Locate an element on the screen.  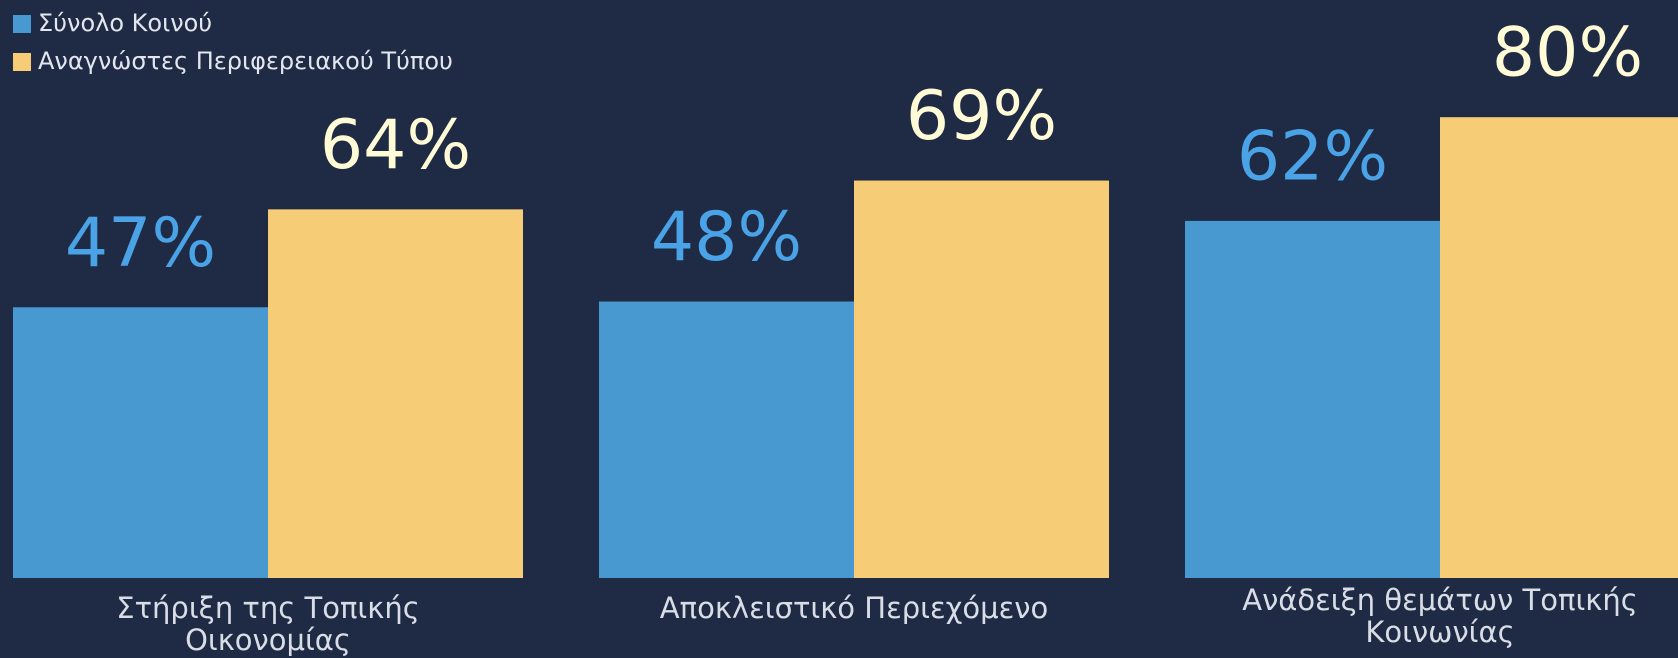
x-tick-label: Ανάδειξη θεμάτων Τοπικής Κοινωνίας is located at coordinates (1440, 616).